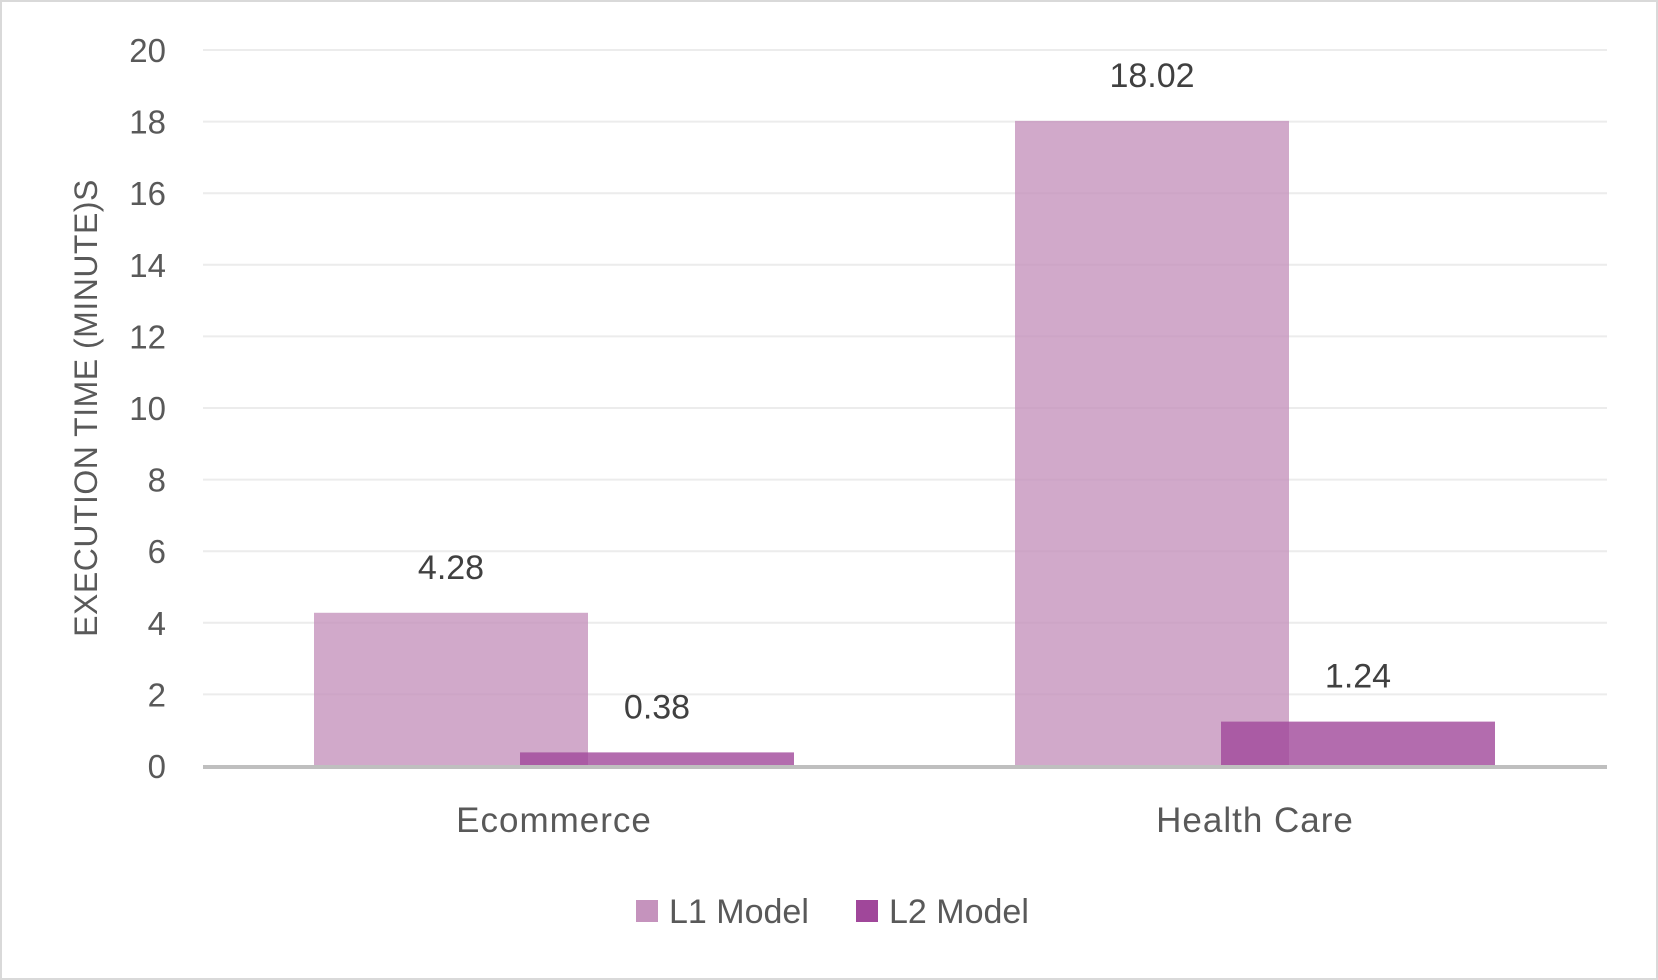 The width and height of the screenshot is (1658, 980). Describe the element at coordinates (905, 820) in the screenshot. I see `x-axis-category-labels: Ecommerce Health Care` at that location.